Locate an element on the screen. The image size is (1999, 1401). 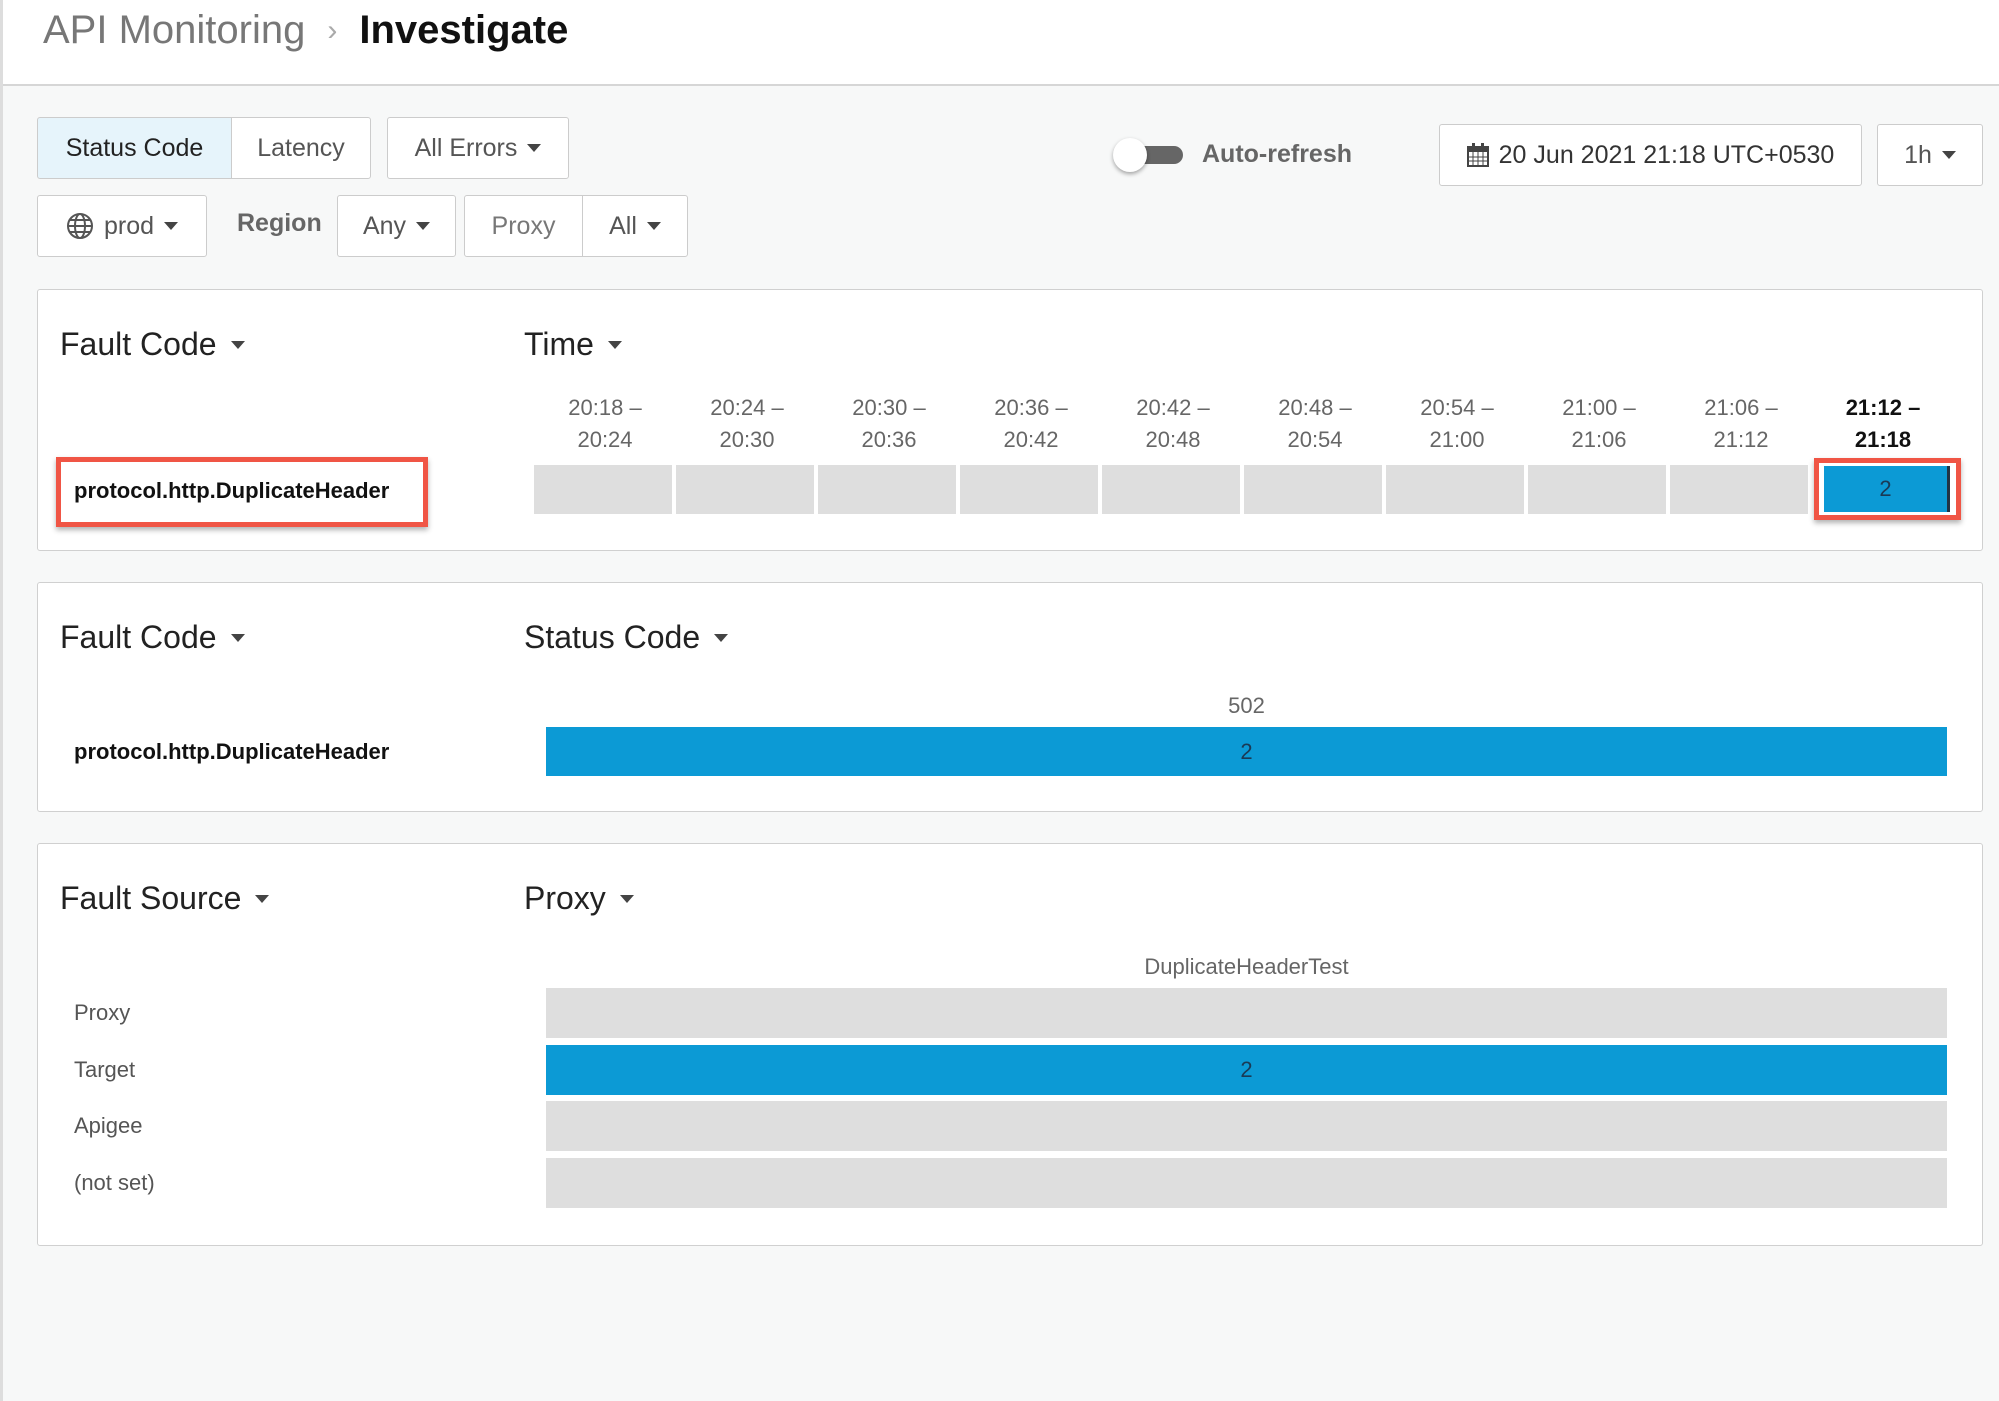
breadcrumb-parent: API Monitoring is located at coordinates (174, 30).